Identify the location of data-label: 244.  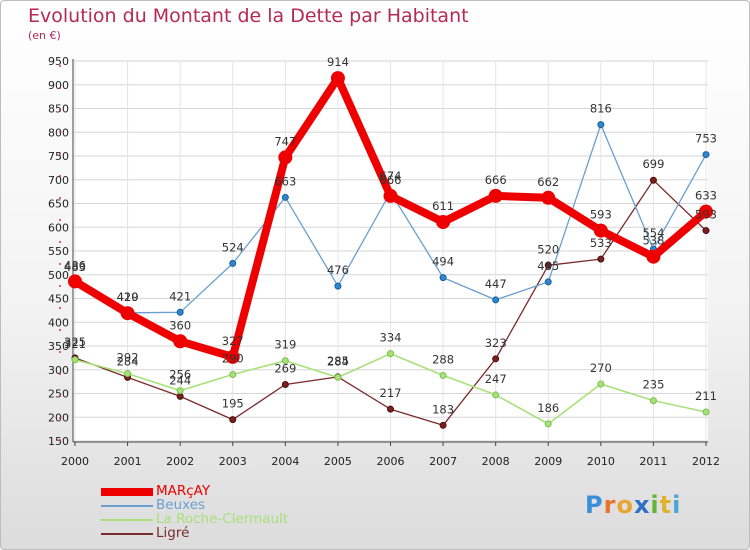
(180, 380).